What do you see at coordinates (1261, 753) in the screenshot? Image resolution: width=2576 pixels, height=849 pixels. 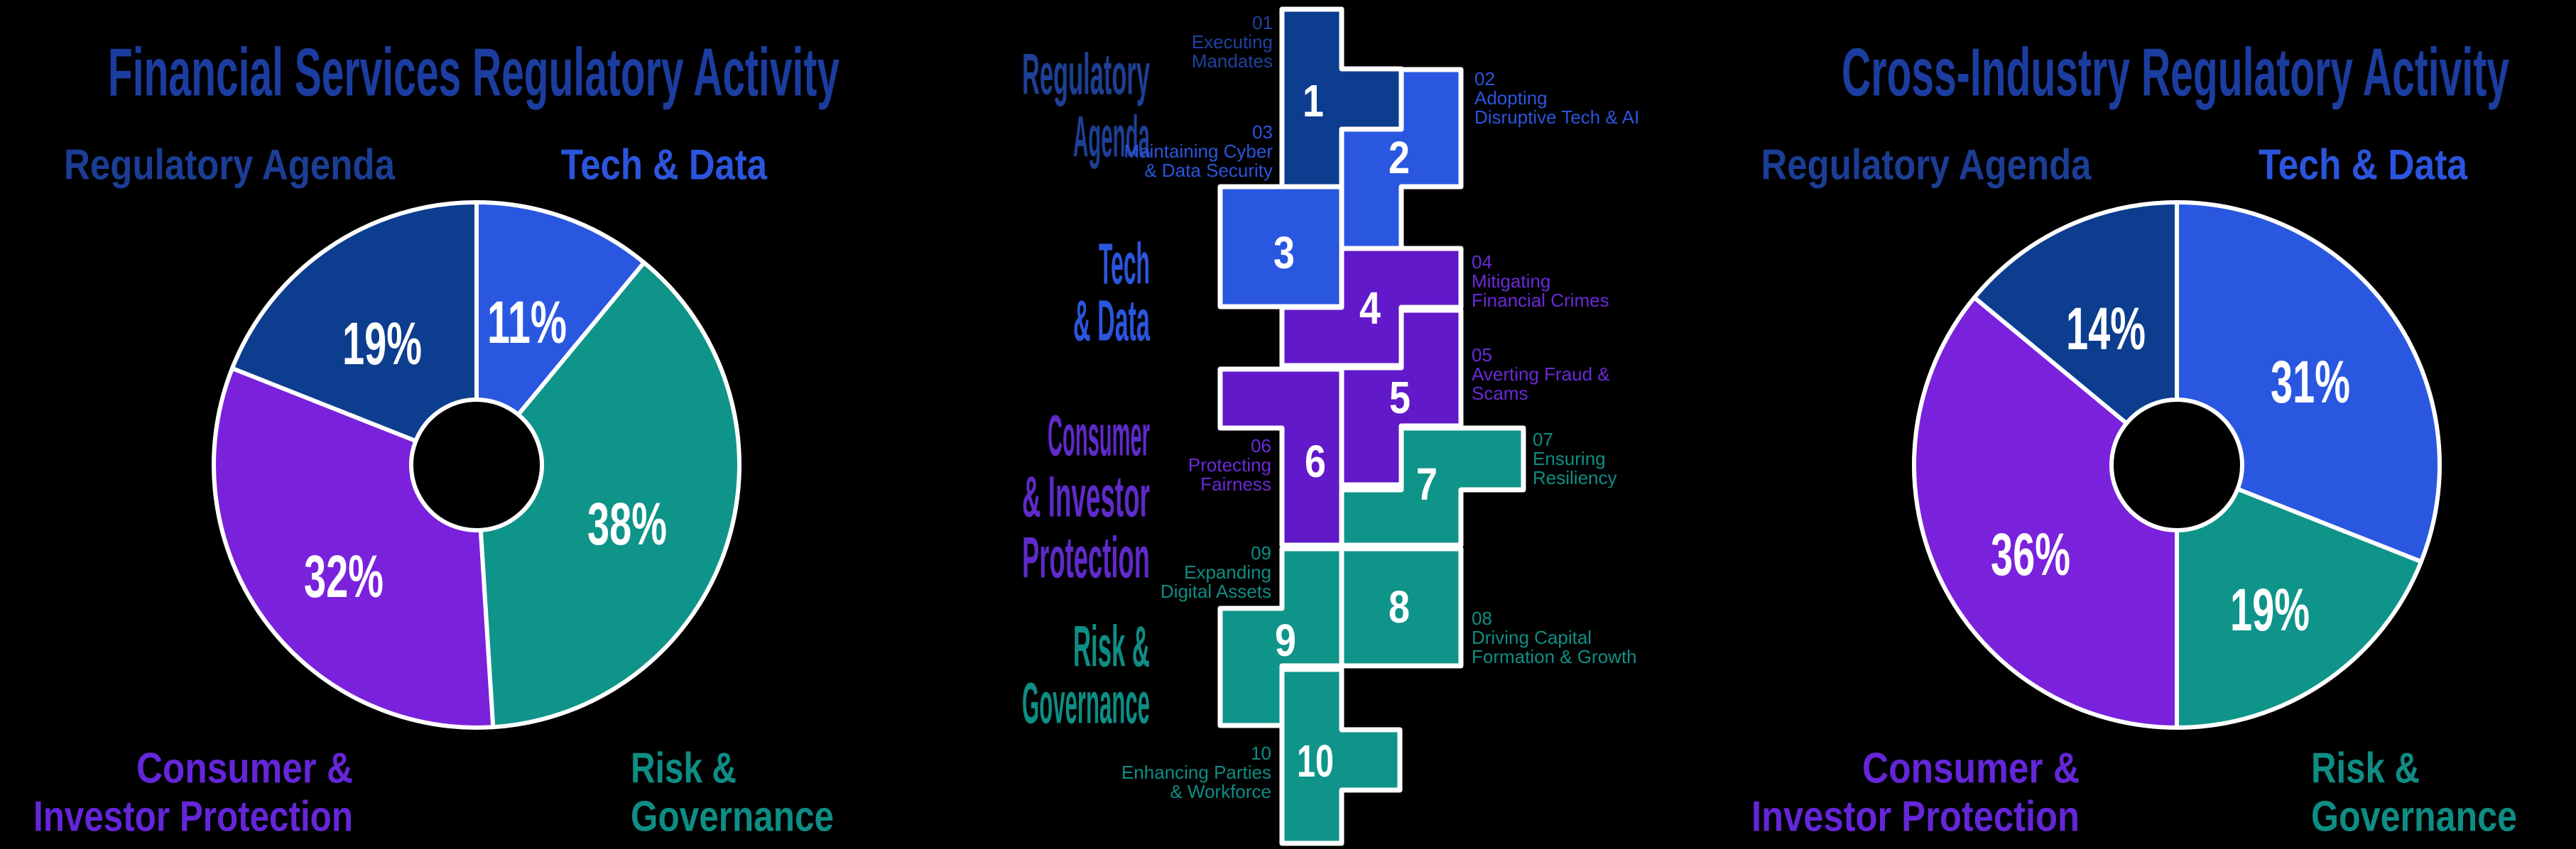 I see `item-code-10: 10` at bounding box center [1261, 753].